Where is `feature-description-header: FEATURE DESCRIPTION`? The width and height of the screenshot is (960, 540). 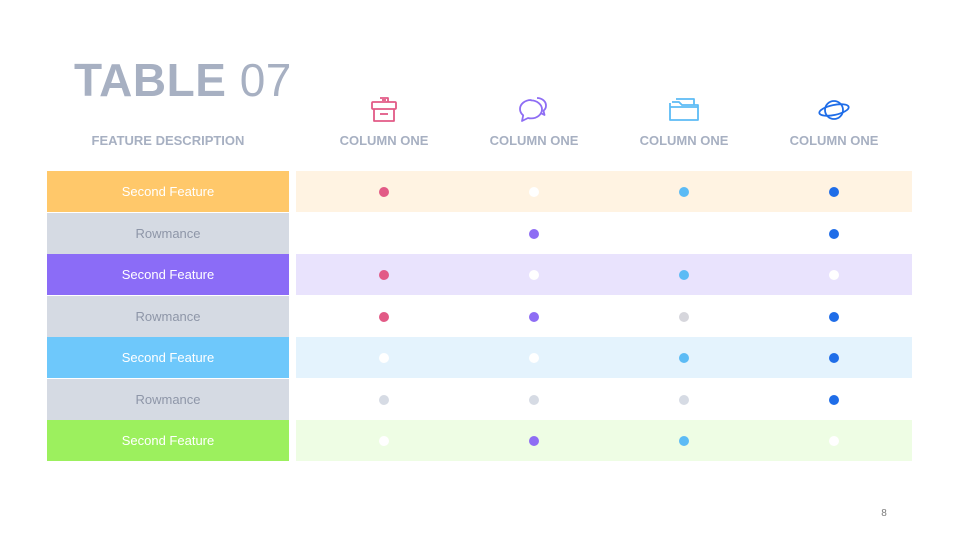 feature-description-header: FEATURE DESCRIPTION is located at coordinates (168, 140).